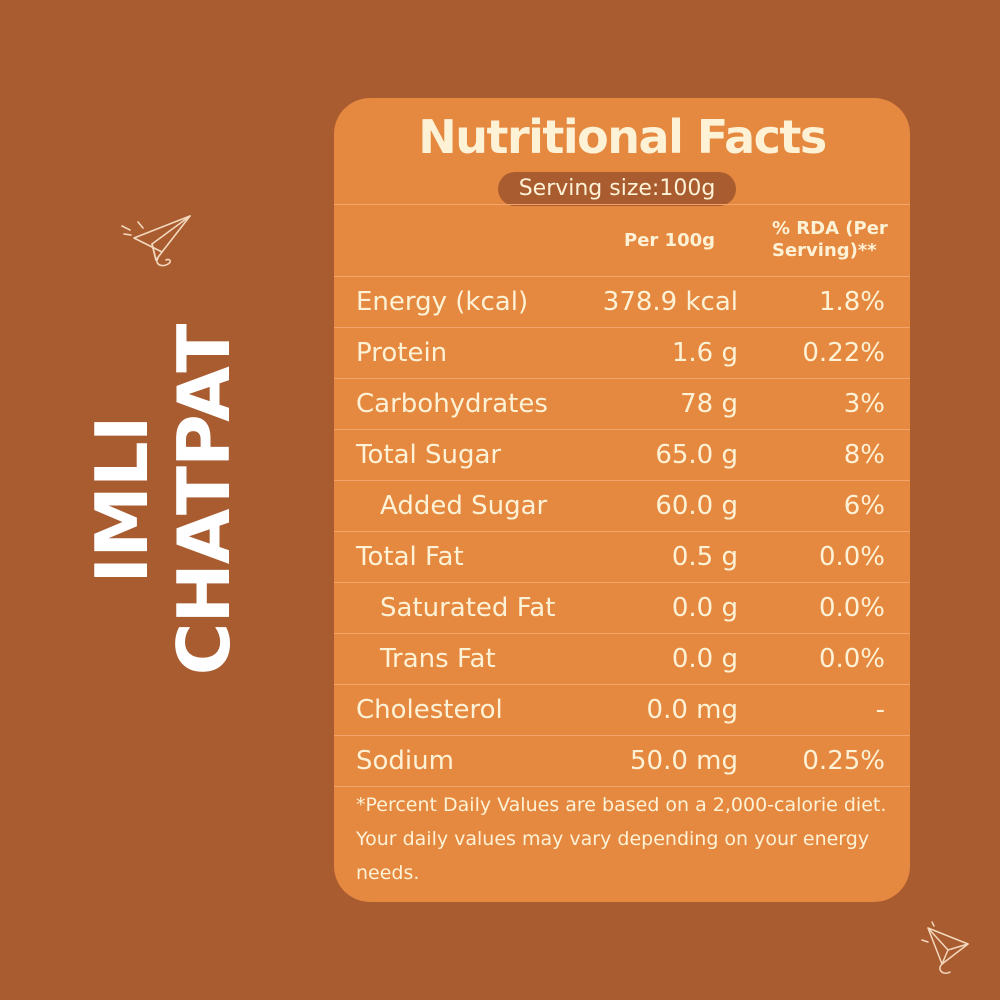  Describe the element at coordinates (704, 353) in the screenshot. I see `per-100g-value: 1.6 g` at that location.